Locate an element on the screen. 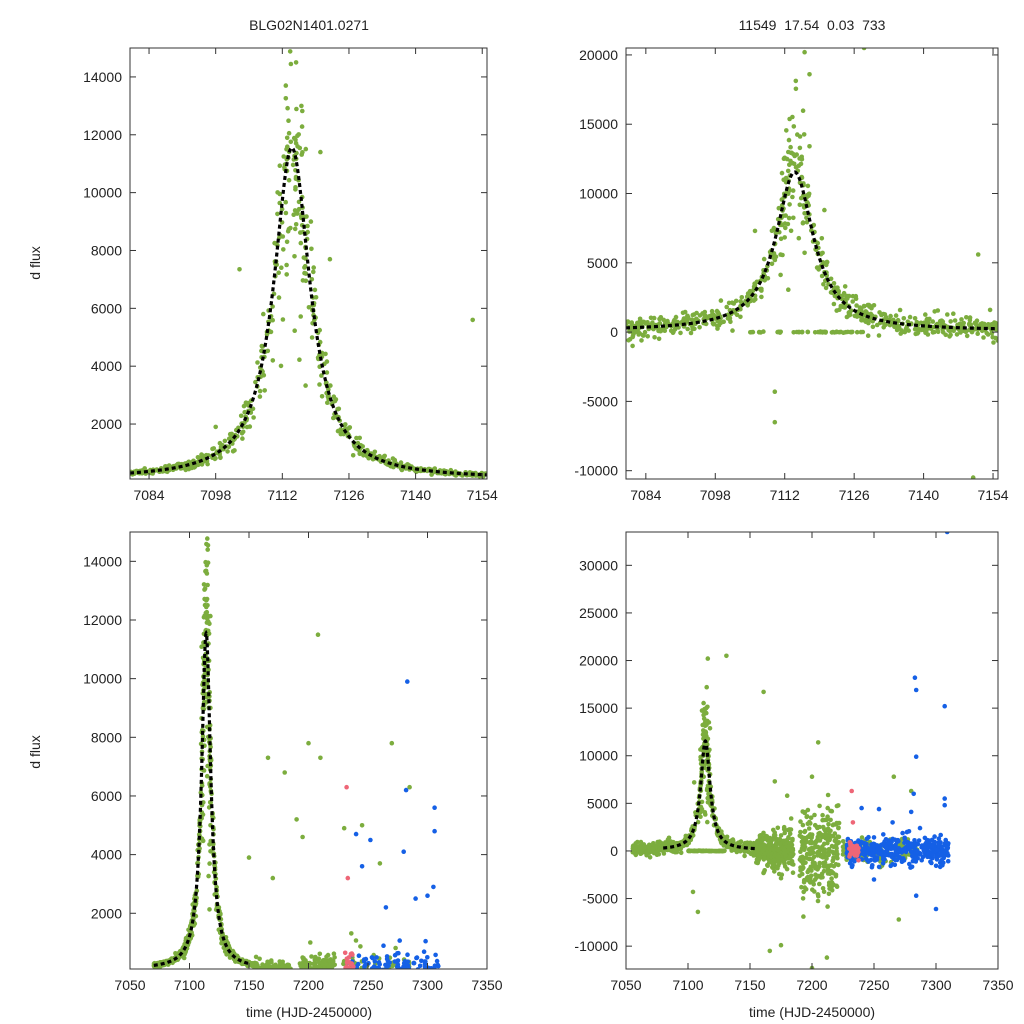 This screenshot has height=1024, width=1024. y-tick-label: 12000 is located at coordinates (102, 135).